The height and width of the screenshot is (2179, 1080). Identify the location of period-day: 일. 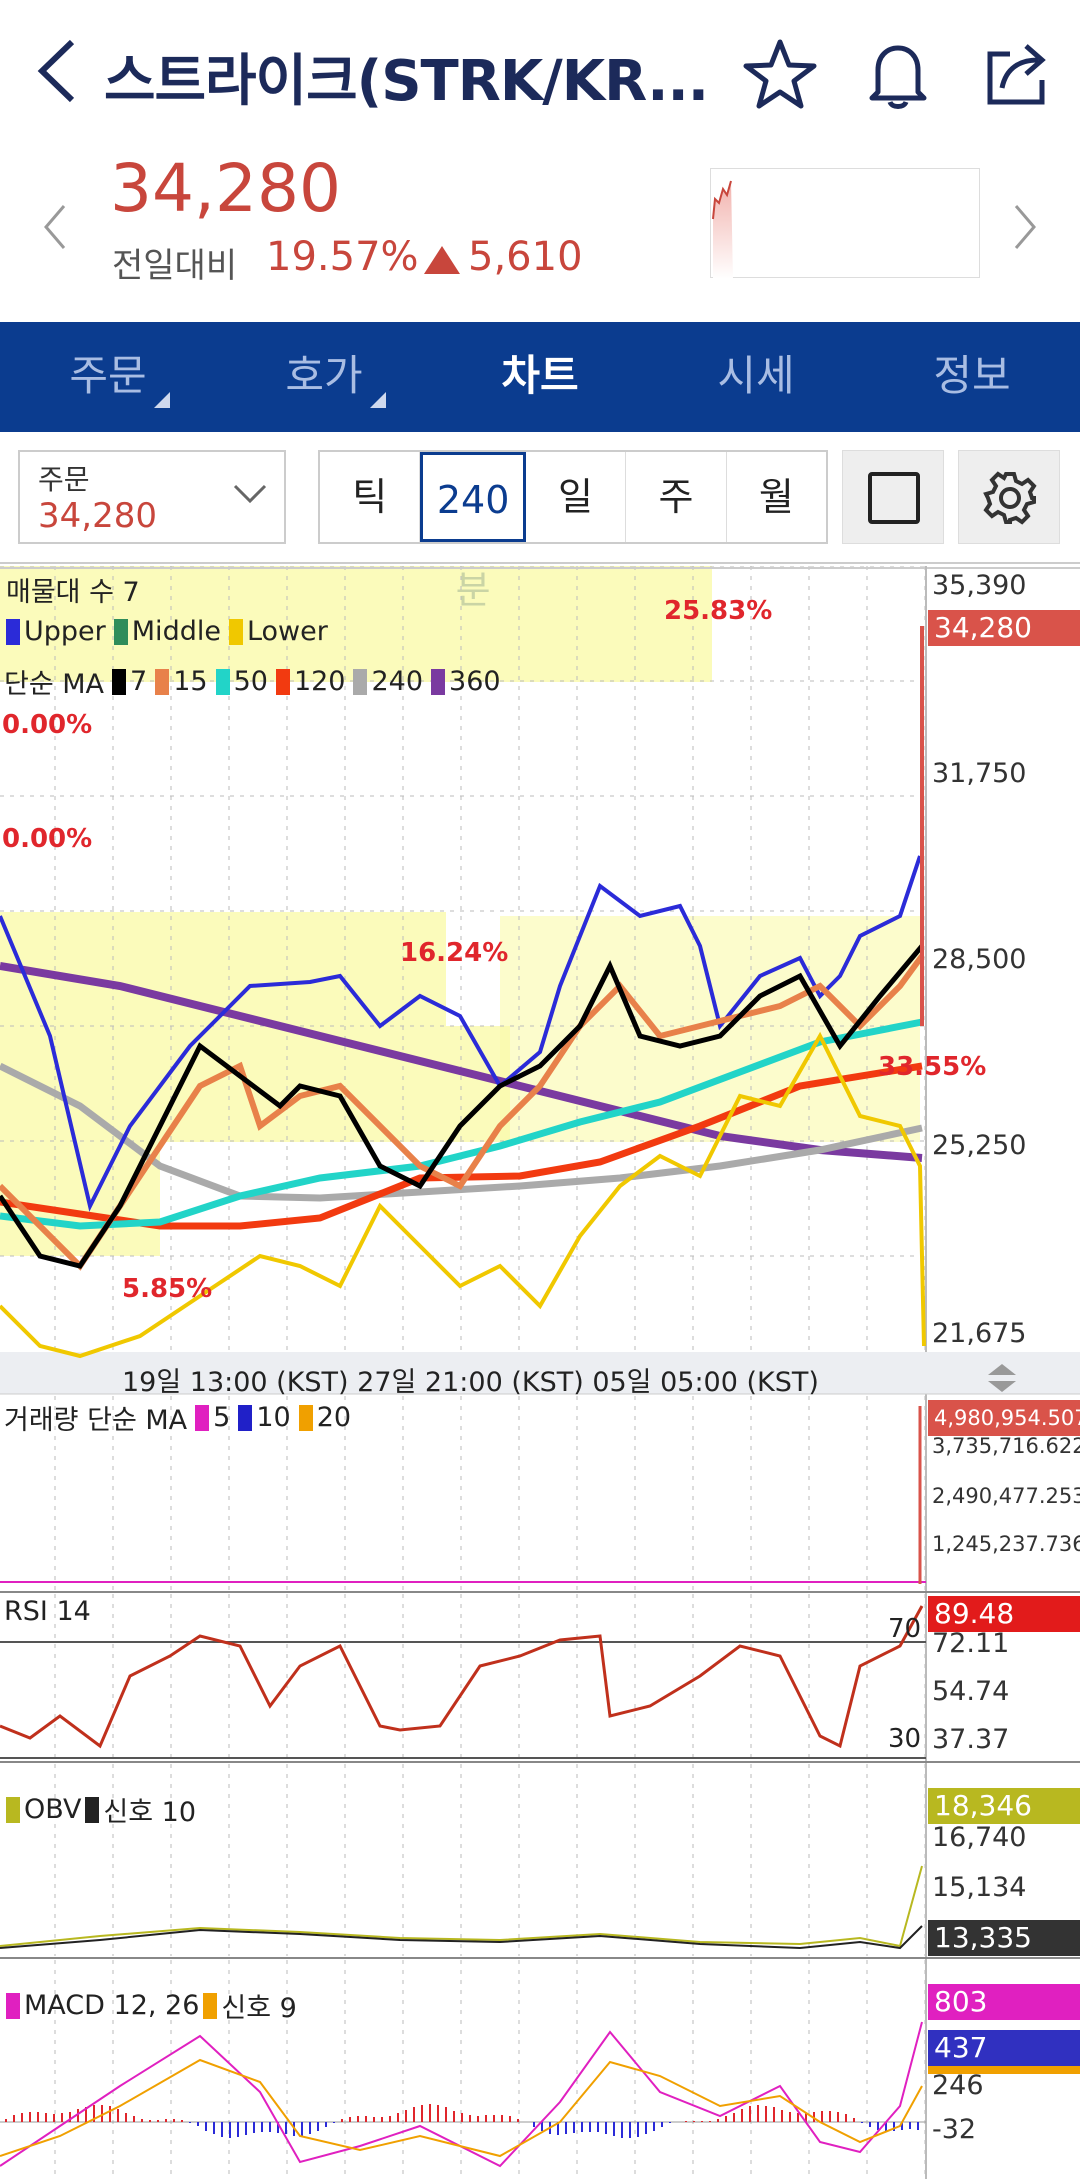
(576, 497).